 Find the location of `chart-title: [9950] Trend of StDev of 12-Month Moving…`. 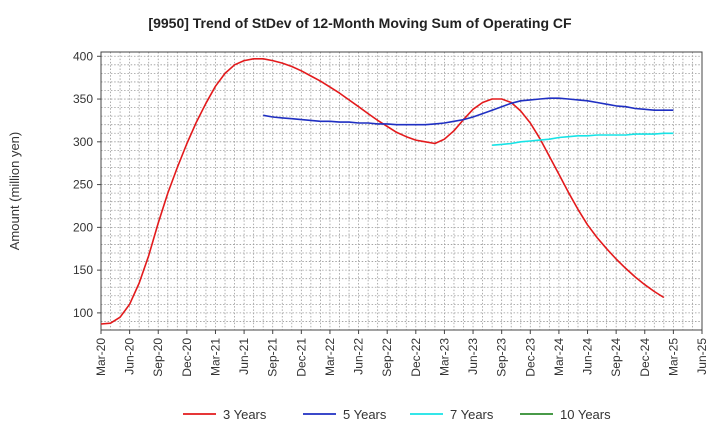

chart-title: [9950] Trend of StDev of 12-Month Moving… is located at coordinates (360, 23).